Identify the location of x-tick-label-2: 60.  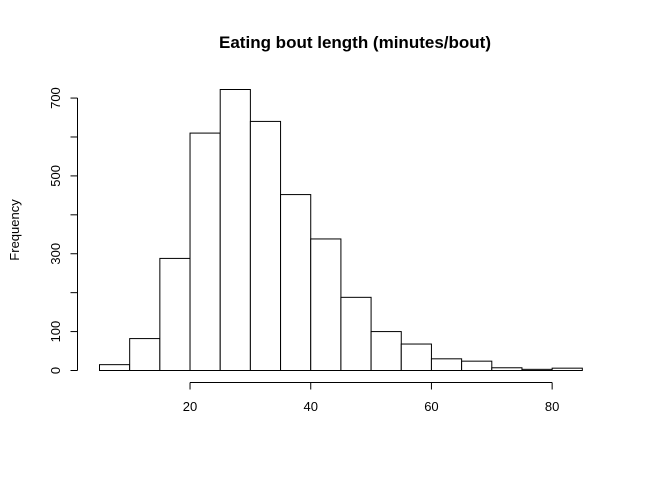
(431, 406).